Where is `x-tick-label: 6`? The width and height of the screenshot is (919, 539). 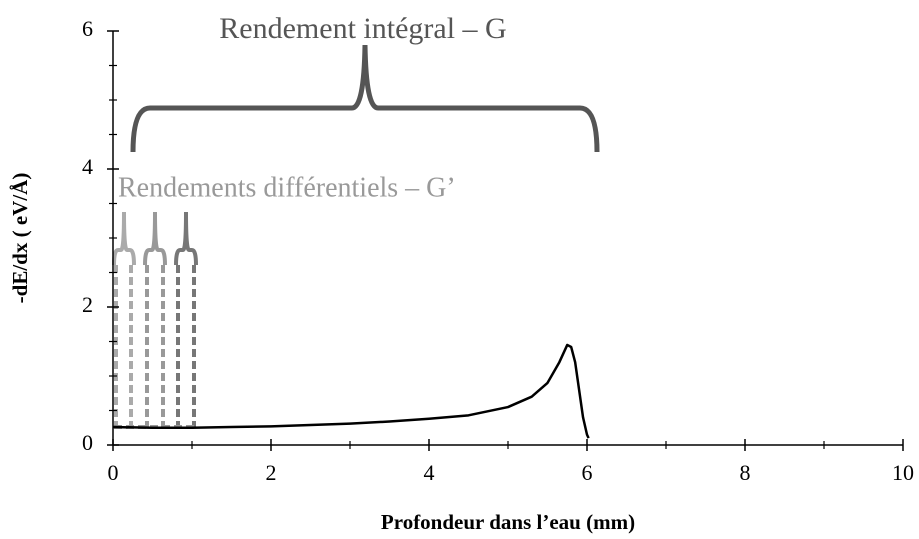
x-tick-label: 6 is located at coordinates (587, 472).